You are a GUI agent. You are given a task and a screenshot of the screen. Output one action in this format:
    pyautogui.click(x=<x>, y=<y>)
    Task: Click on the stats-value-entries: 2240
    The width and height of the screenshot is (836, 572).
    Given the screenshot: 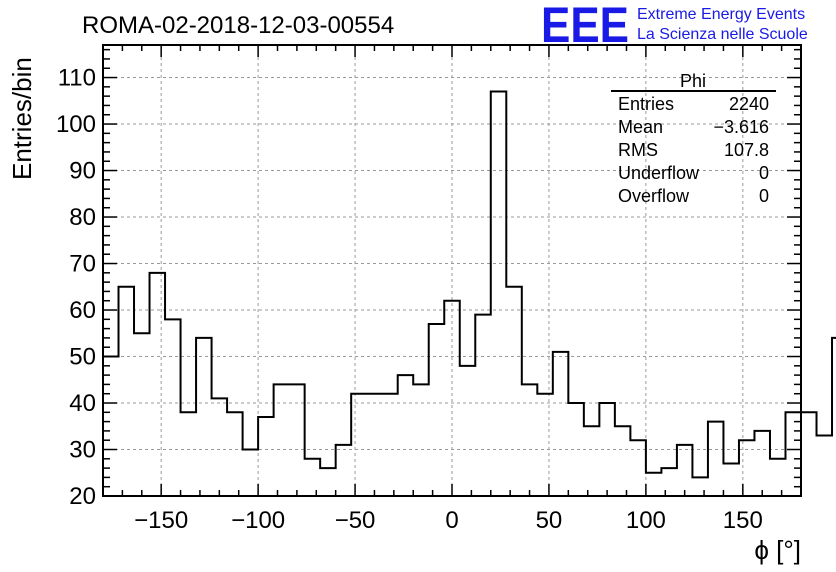 What is the action you would take?
    pyautogui.click(x=749, y=104)
    